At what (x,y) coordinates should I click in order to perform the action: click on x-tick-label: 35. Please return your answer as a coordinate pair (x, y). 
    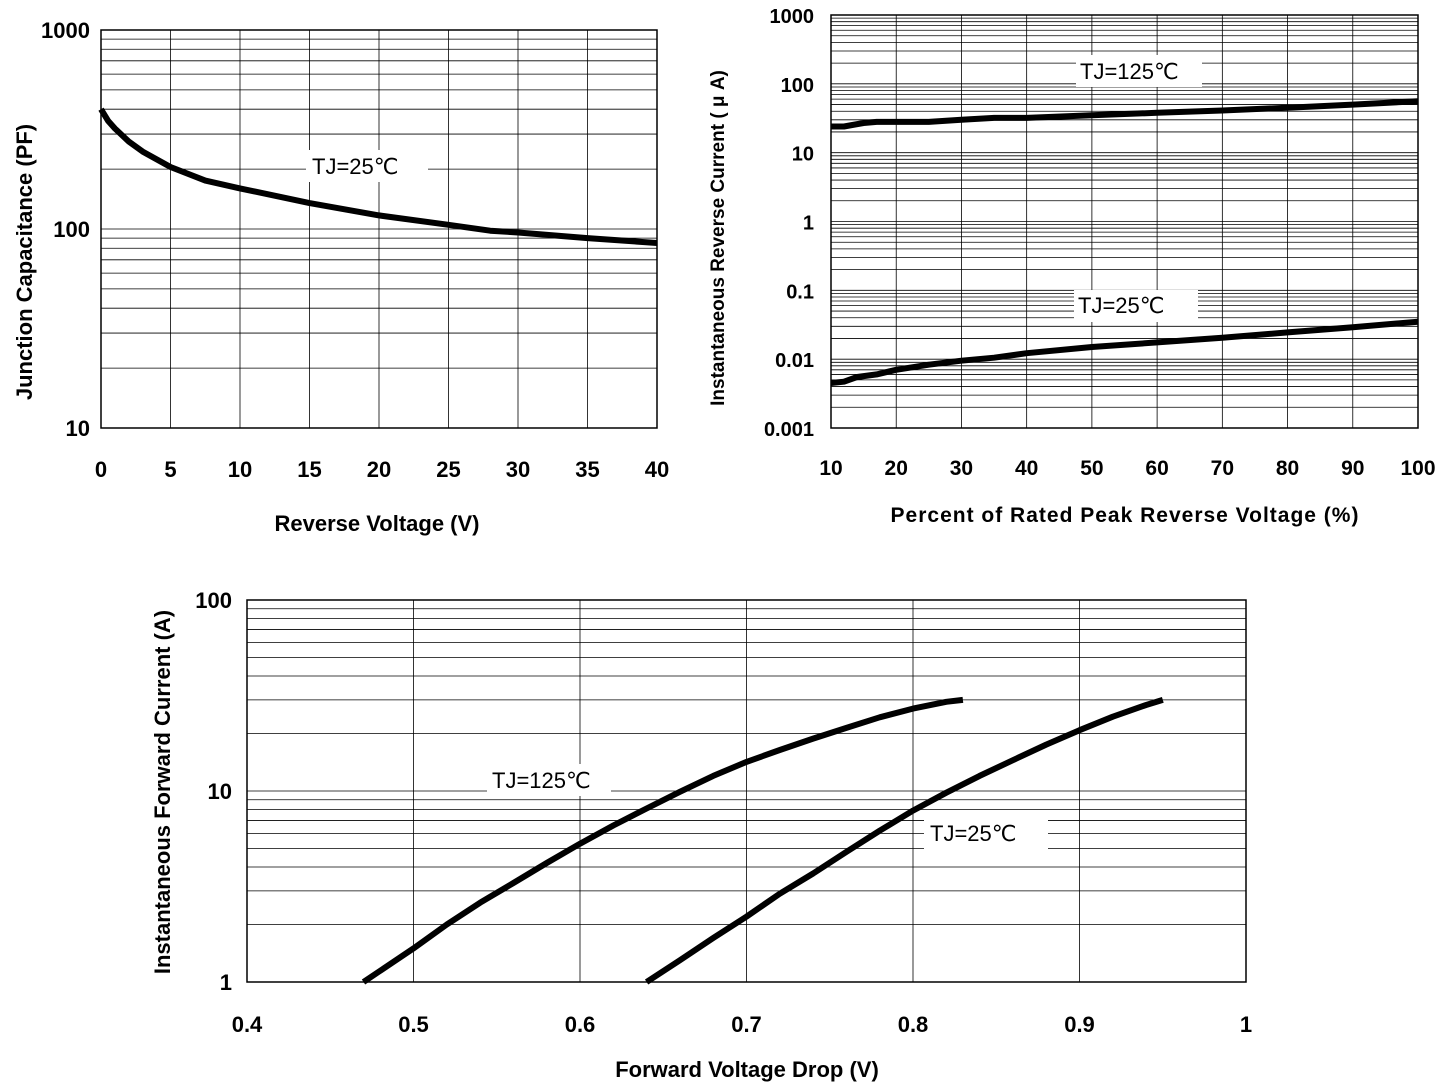
    Looking at the image, I should click on (587, 469).